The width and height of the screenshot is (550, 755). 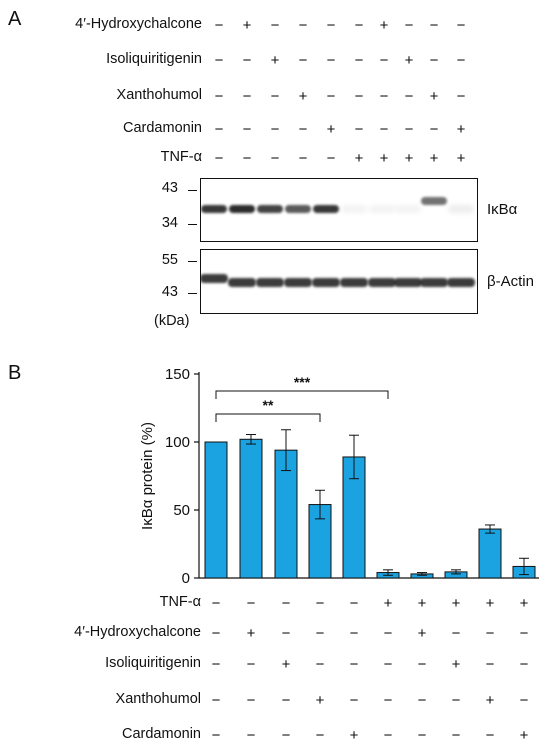 I want to click on panel-b-row-label: Cardamonin, so click(x=161, y=734).